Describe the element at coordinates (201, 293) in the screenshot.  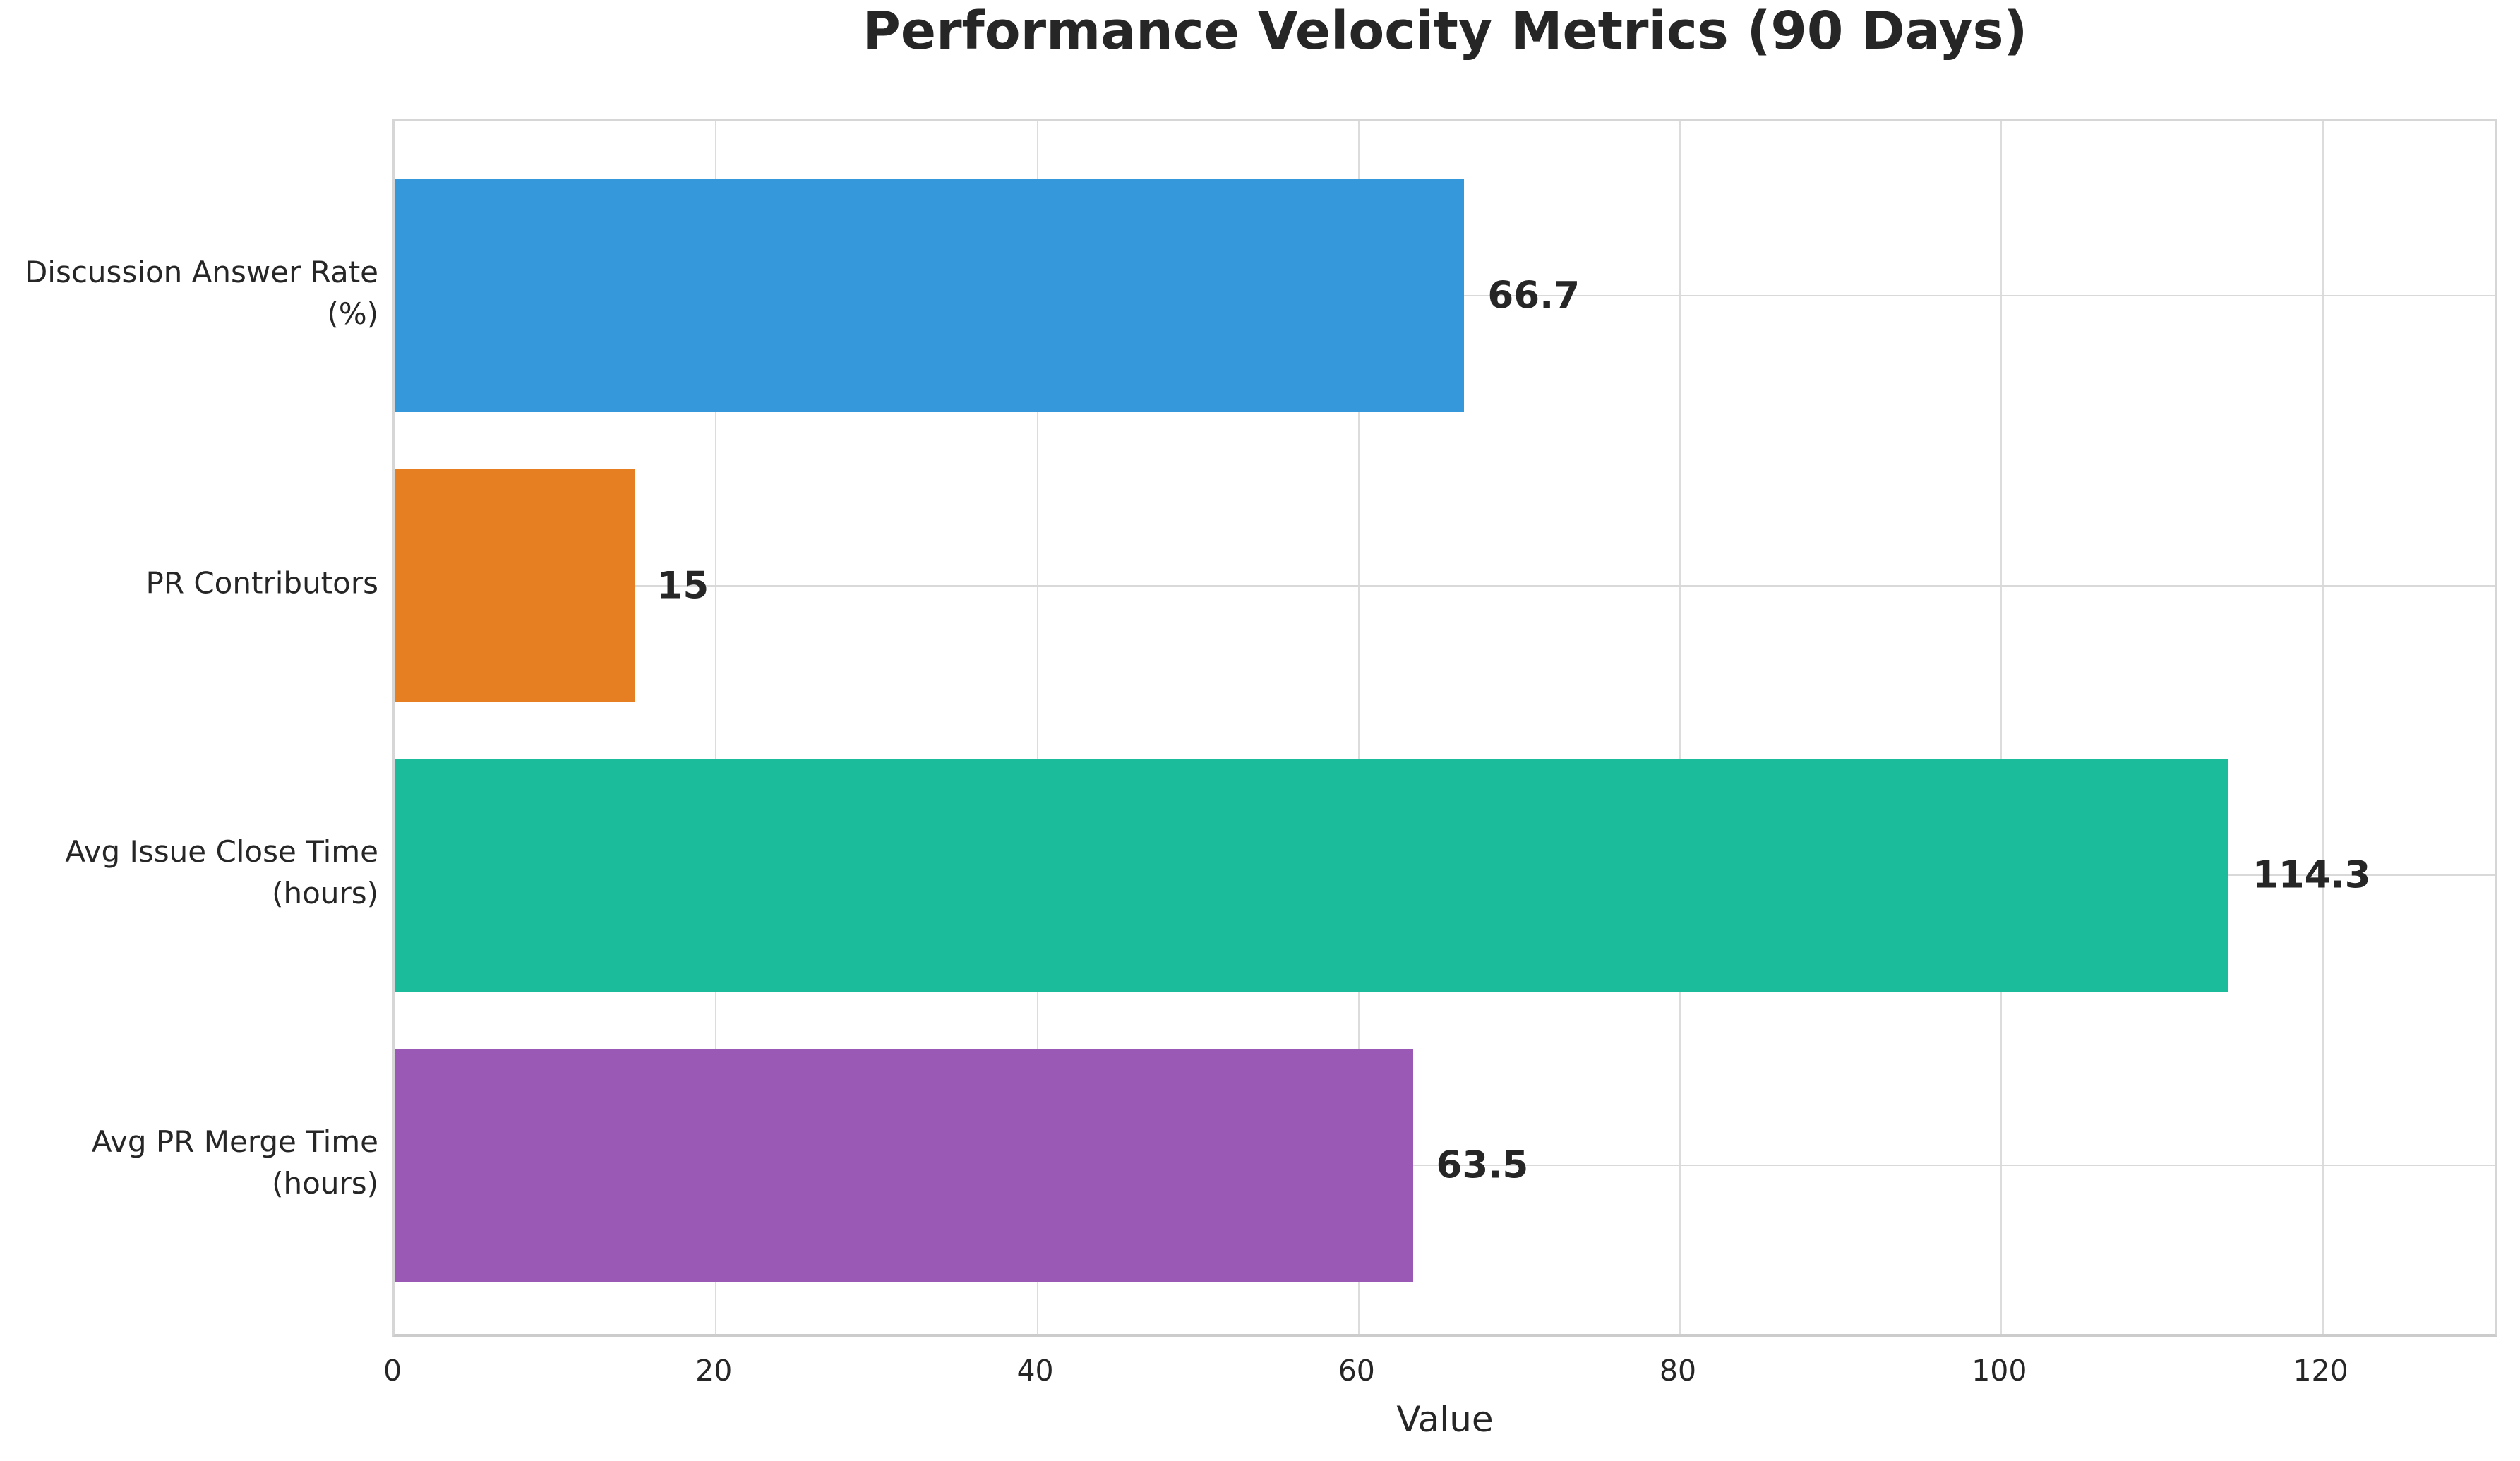
I see `y-tick-label: Discussion Answer Rate (%)` at that location.